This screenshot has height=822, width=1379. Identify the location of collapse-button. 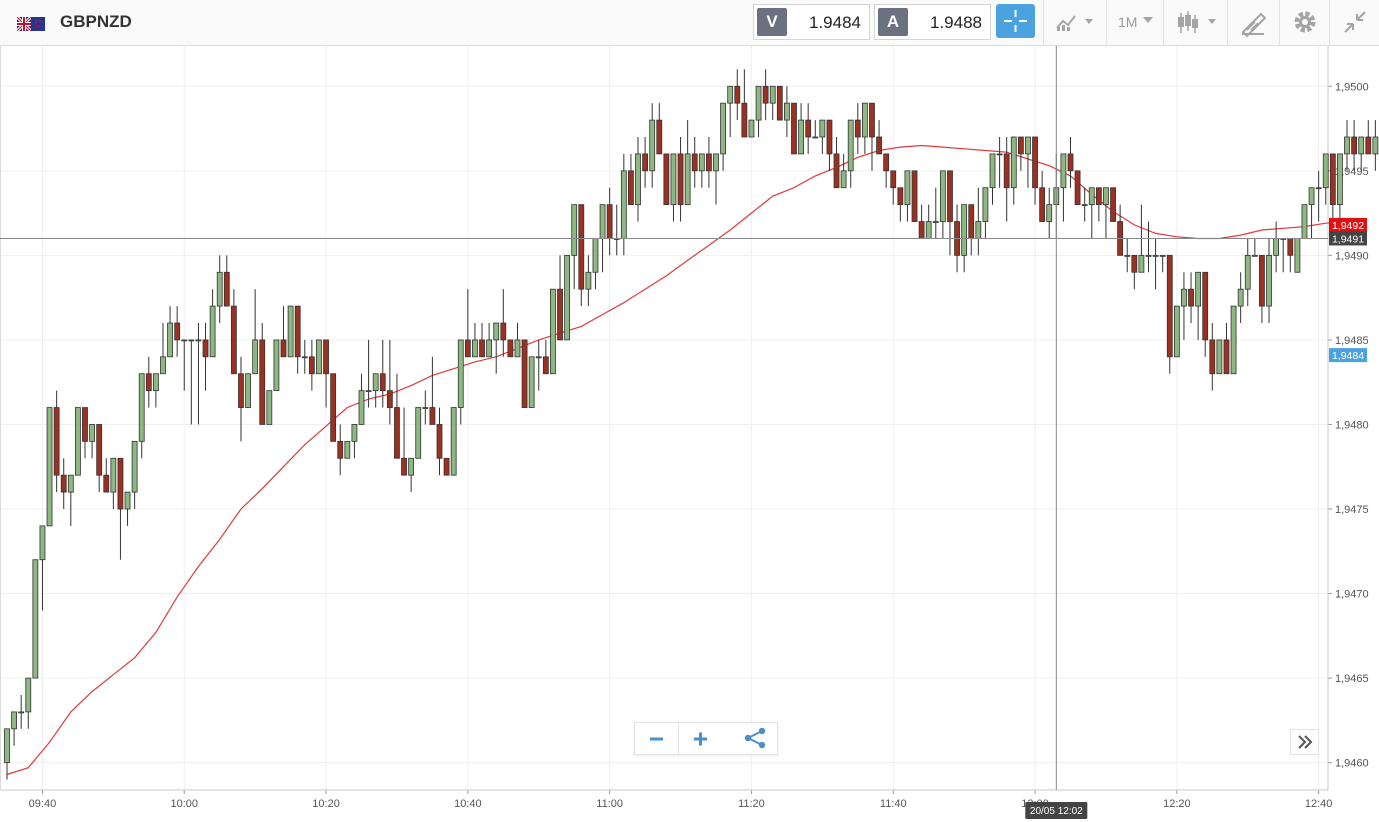
(1354, 22).